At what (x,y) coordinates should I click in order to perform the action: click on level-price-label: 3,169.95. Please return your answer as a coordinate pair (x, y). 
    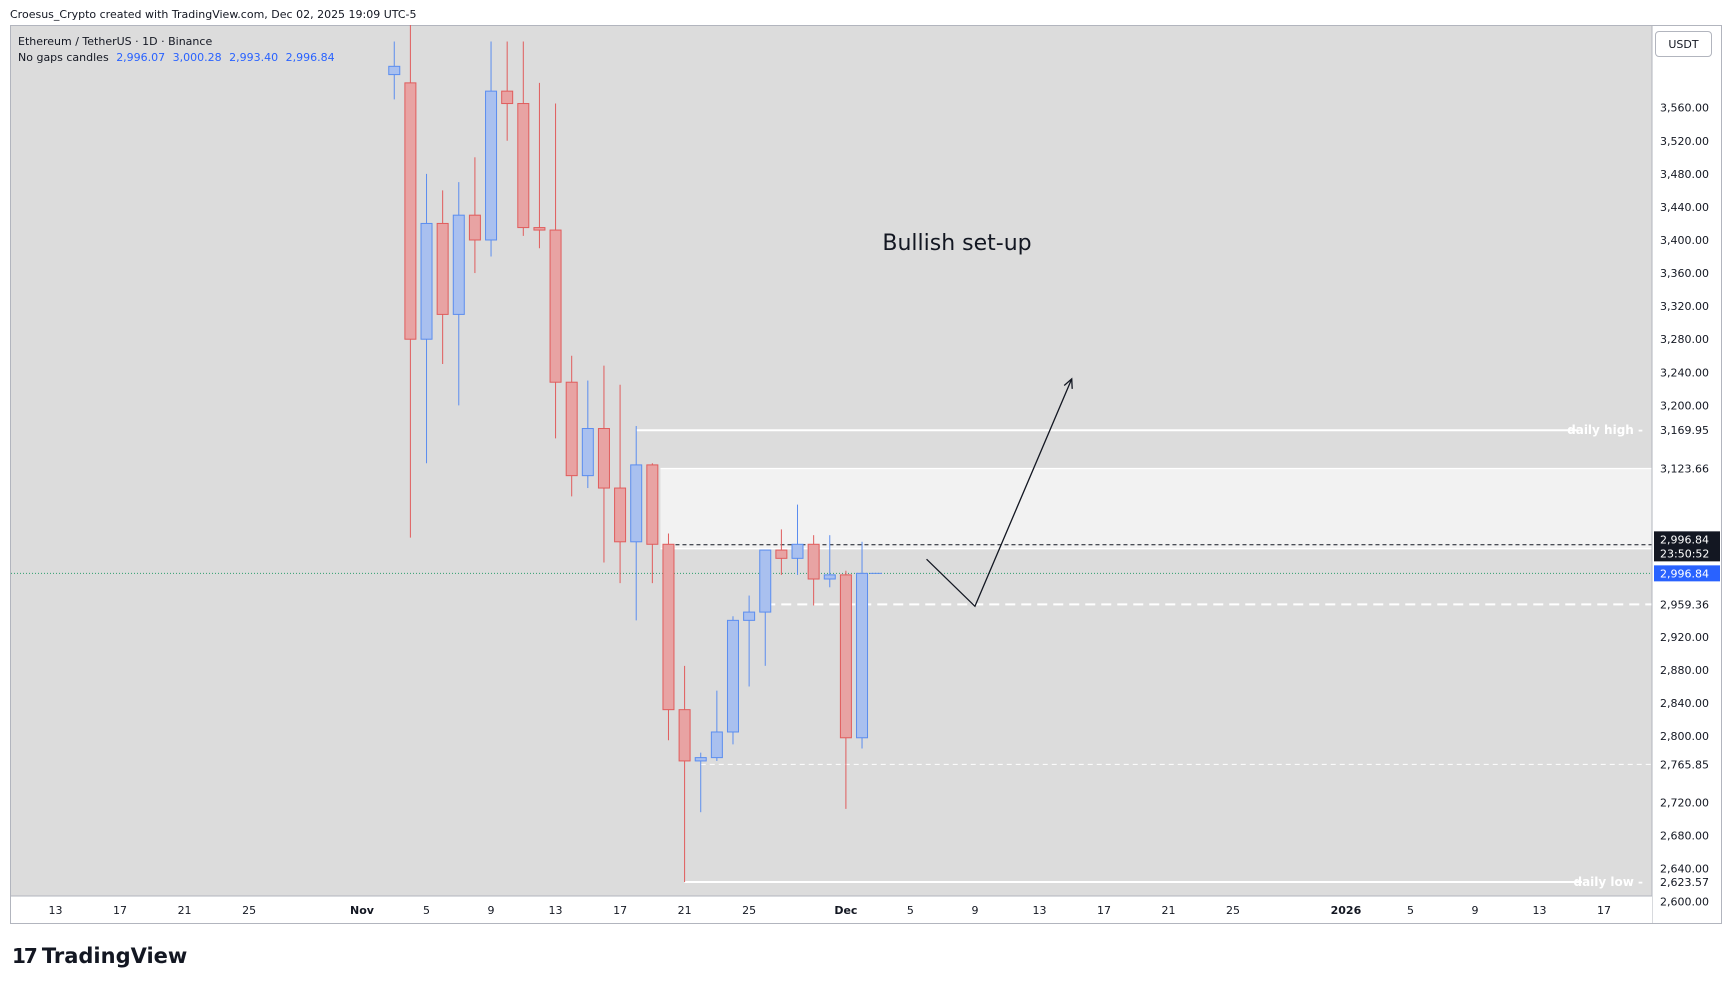
    Looking at the image, I should click on (1684, 430).